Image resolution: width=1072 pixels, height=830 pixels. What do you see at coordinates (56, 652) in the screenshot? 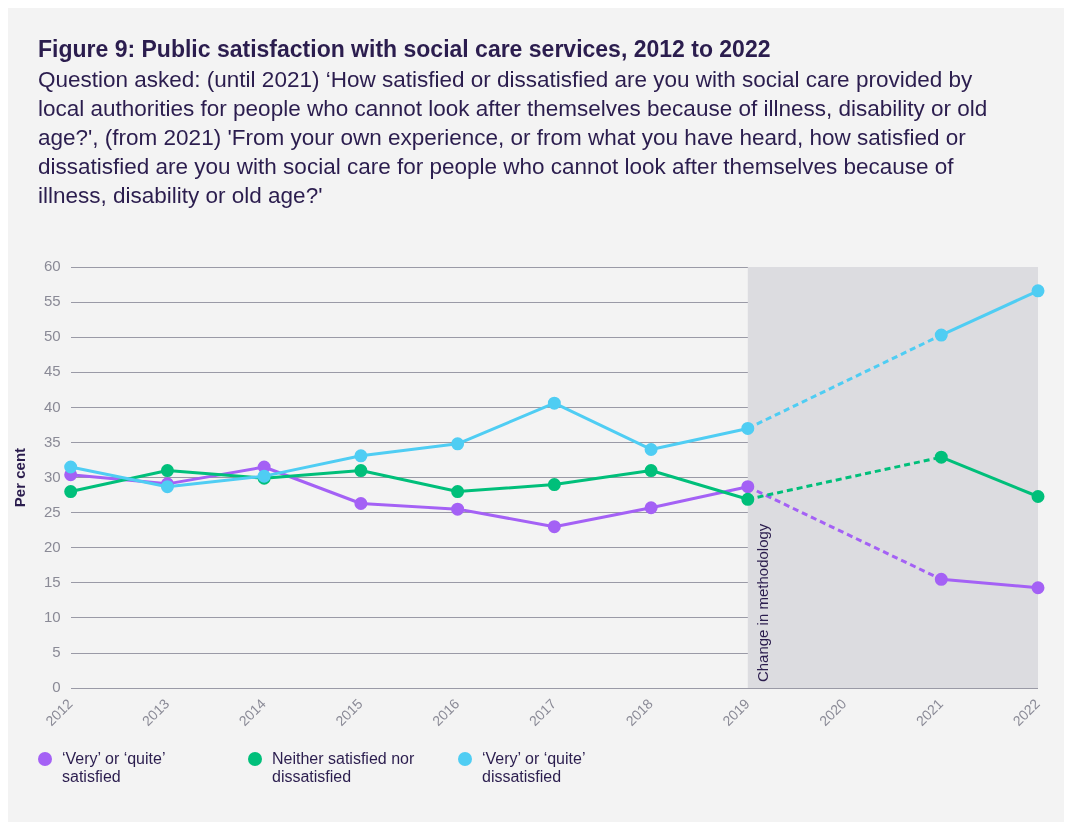
I see `y-tick-label: 5` at bounding box center [56, 652].